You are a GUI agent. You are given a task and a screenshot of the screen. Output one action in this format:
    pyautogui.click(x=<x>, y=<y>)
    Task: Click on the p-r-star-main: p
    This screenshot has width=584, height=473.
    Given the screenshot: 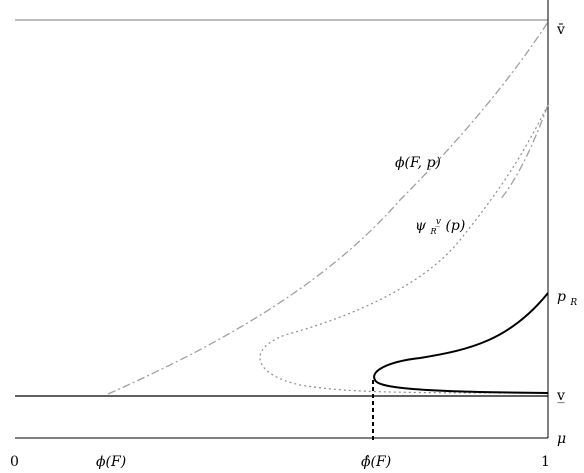 What is the action you would take?
    pyautogui.click(x=561, y=297)
    